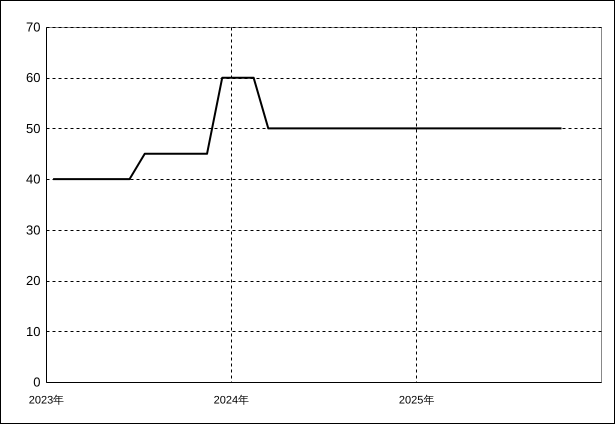 This screenshot has height=424, width=615. I want to click on x-tick-label: 2023年, so click(46, 400).